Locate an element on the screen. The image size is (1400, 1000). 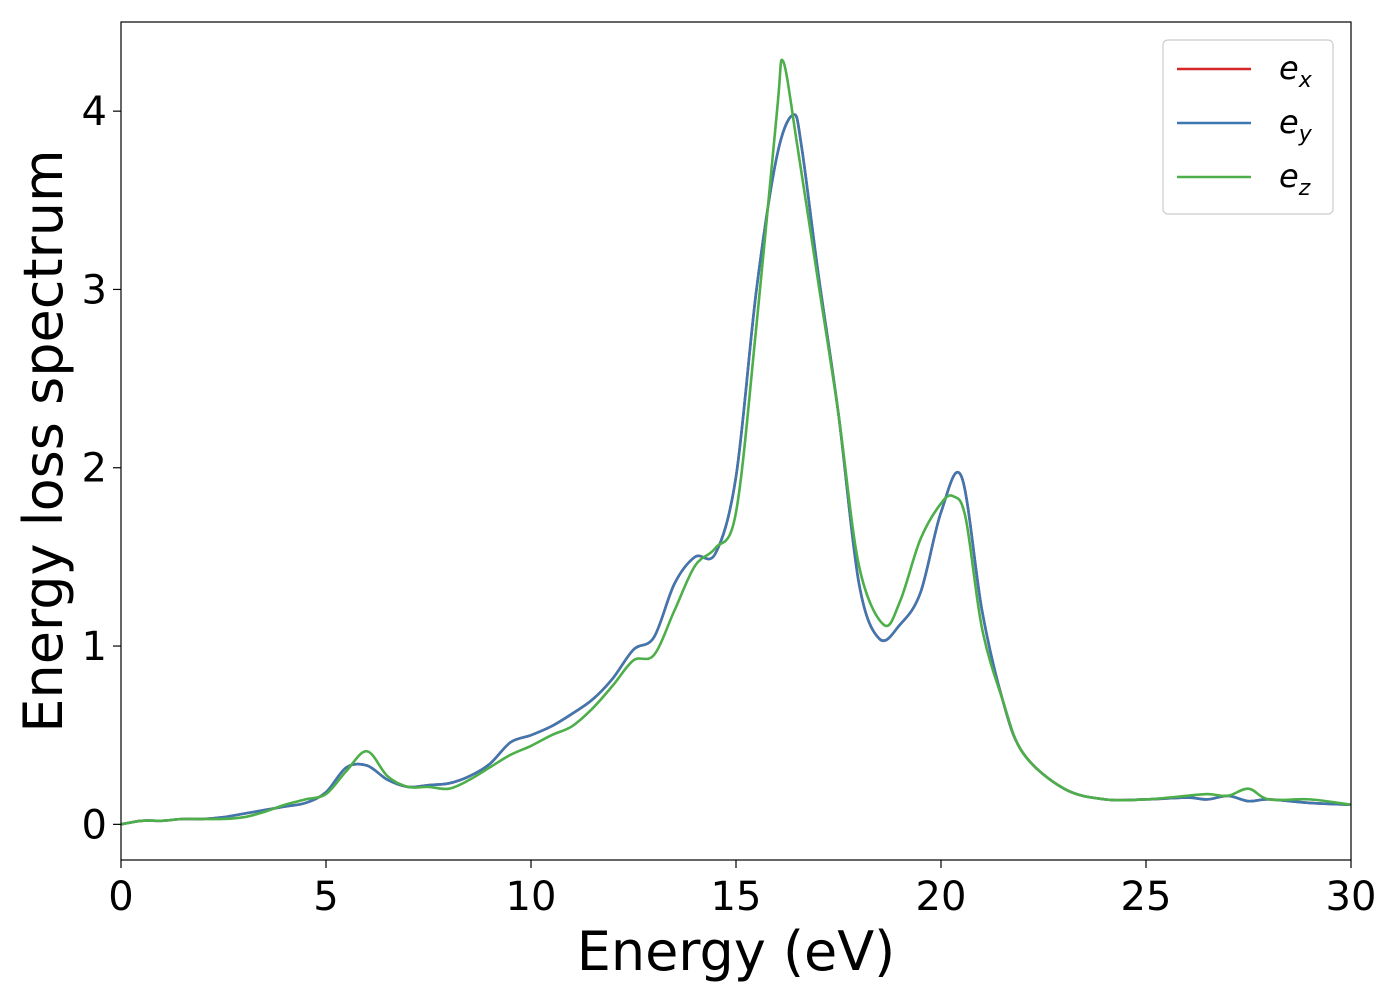
x-tick-label: 25 is located at coordinates (1146, 897).